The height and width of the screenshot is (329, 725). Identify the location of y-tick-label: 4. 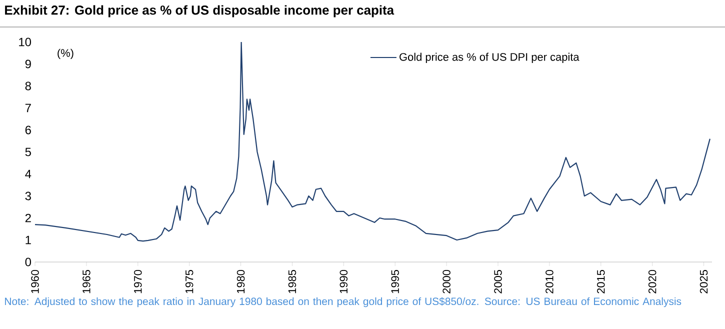
(28, 174).